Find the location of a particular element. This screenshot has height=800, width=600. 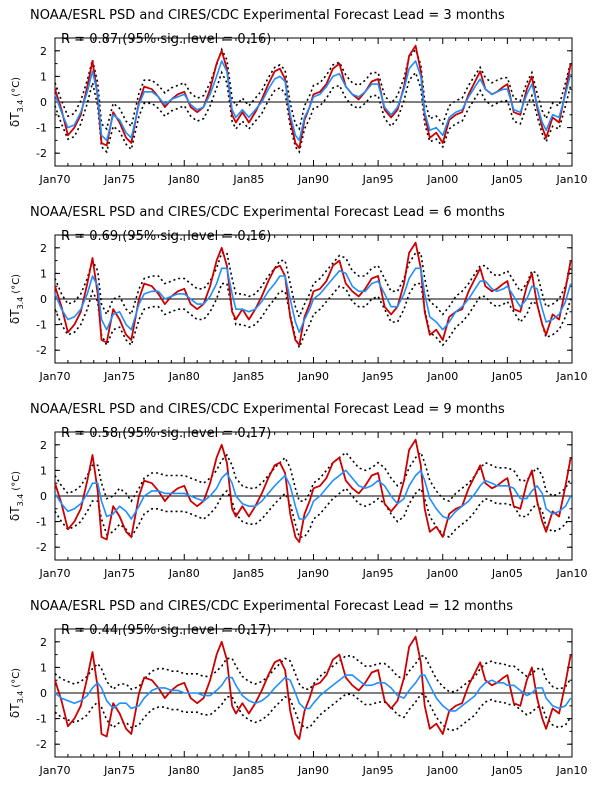

correlation-annotation: R = 0.87 (95% sig. level = 0.16) is located at coordinates (166, 39).